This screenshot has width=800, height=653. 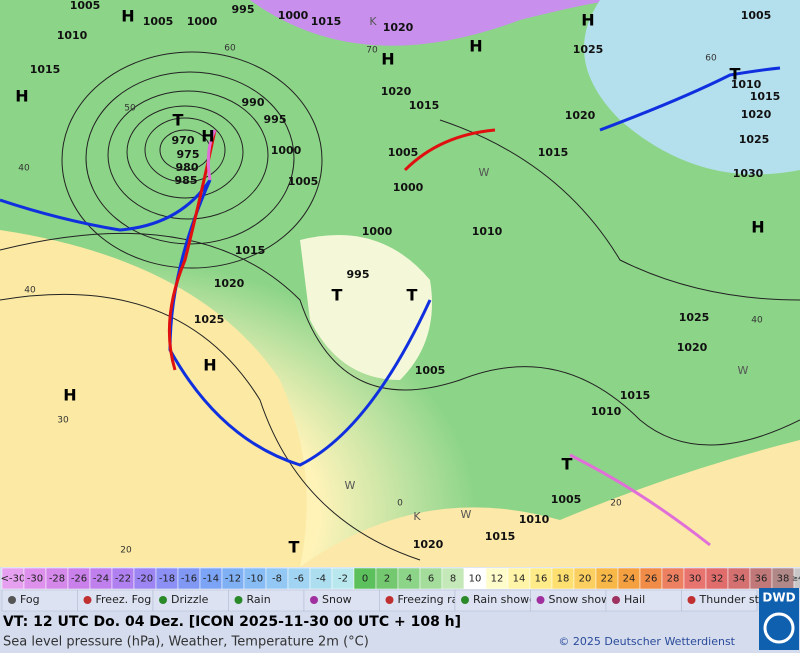 What do you see at coordinates (475, 579) in the screenshot?
I see `scale-label: 10` at bounding box center [475, 579].